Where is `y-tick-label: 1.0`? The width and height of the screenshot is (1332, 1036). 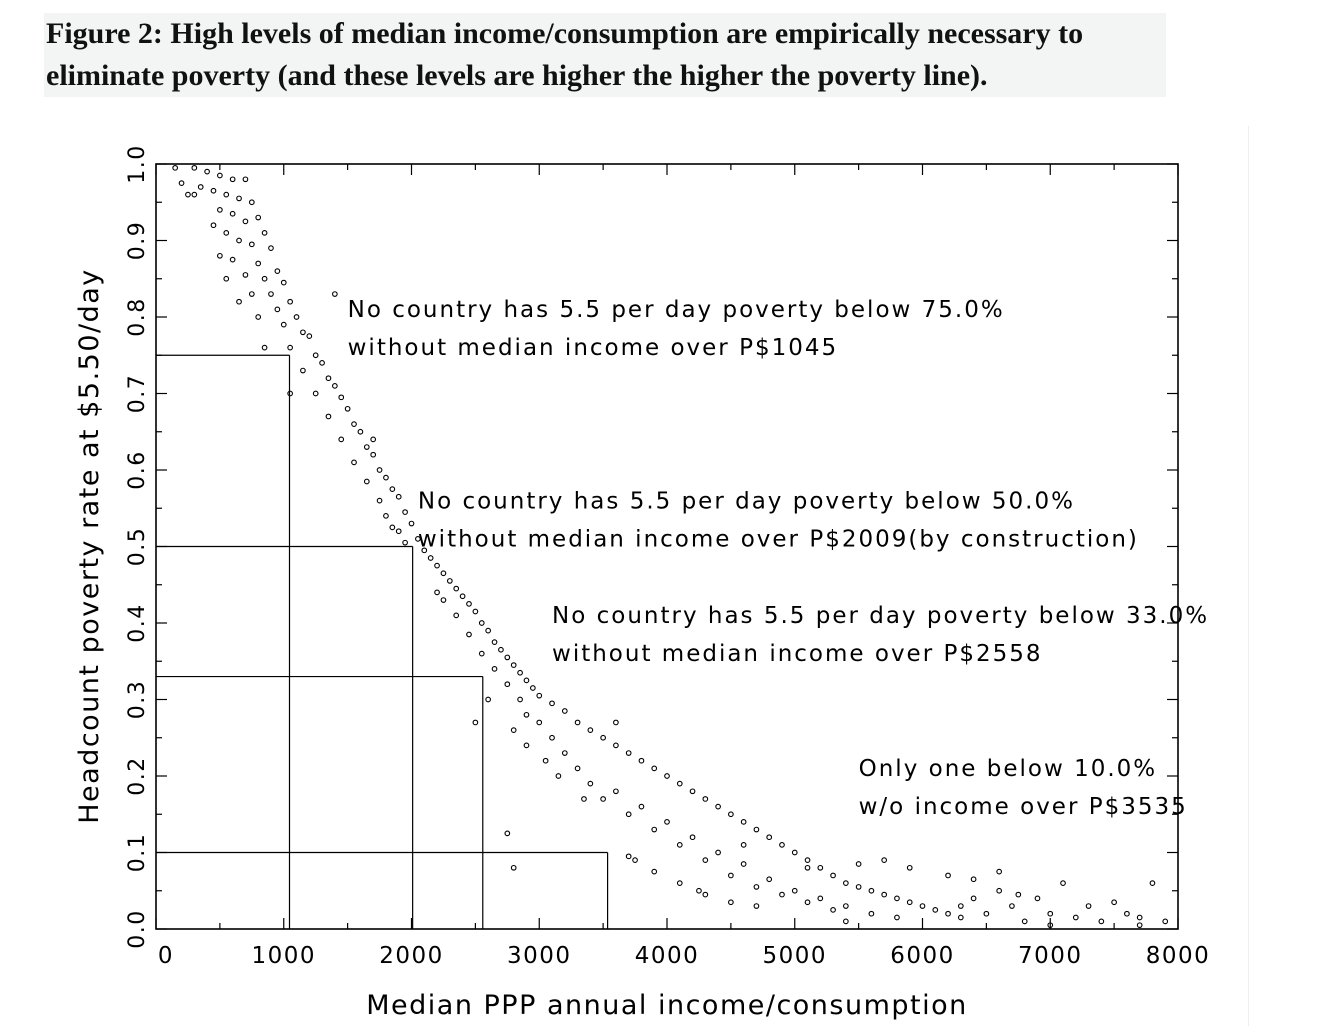
y-tick-label: 1.0 is located at coordinates (137, 164).